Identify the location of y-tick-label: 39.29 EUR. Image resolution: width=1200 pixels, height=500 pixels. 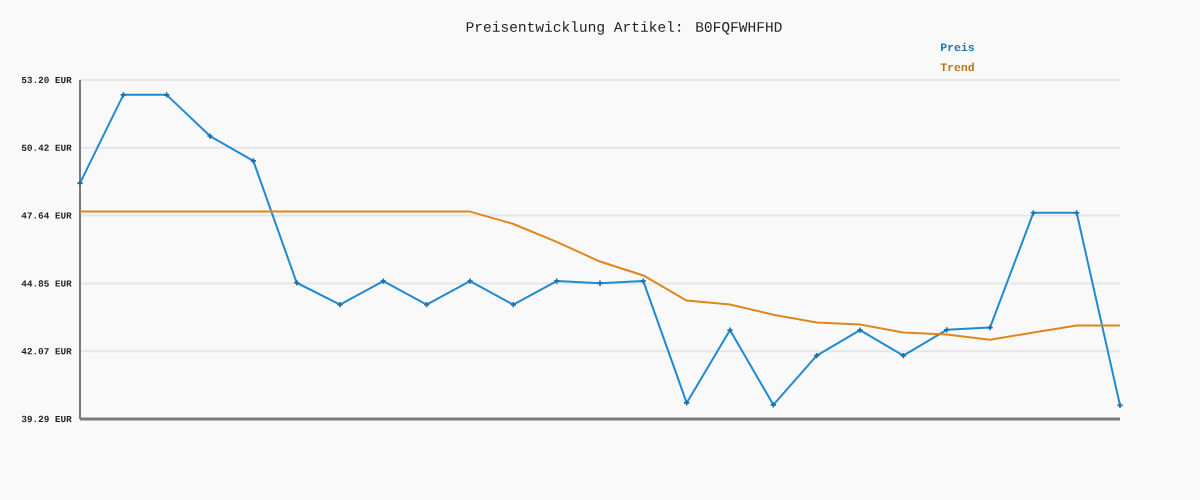
(46, 419).